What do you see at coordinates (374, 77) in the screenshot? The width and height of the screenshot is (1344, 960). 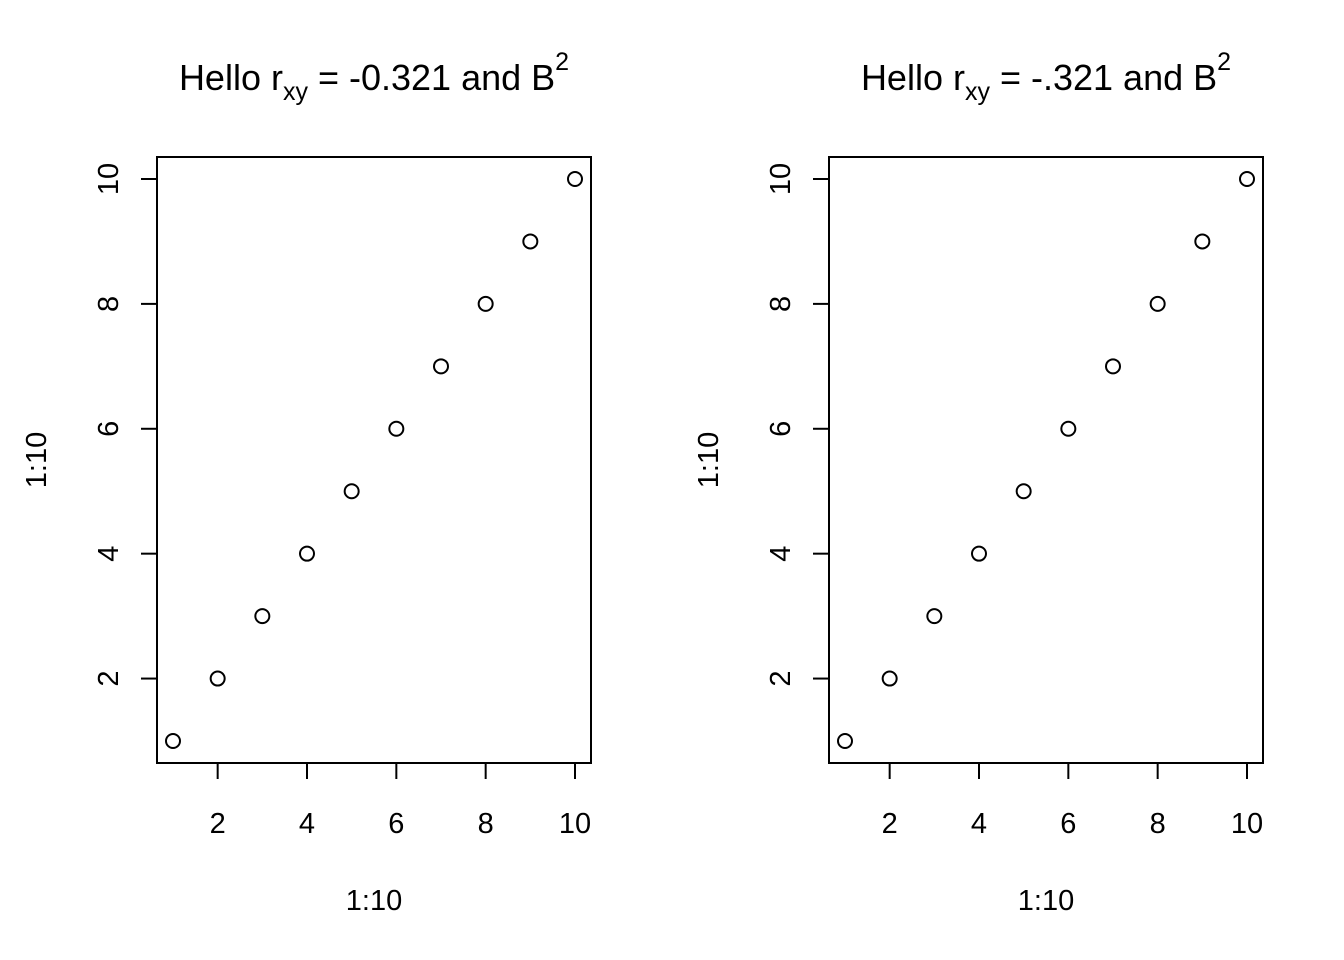 I see `plot-title: Hello rxy = -0.321 and B2` at bounding box center [374, 77].